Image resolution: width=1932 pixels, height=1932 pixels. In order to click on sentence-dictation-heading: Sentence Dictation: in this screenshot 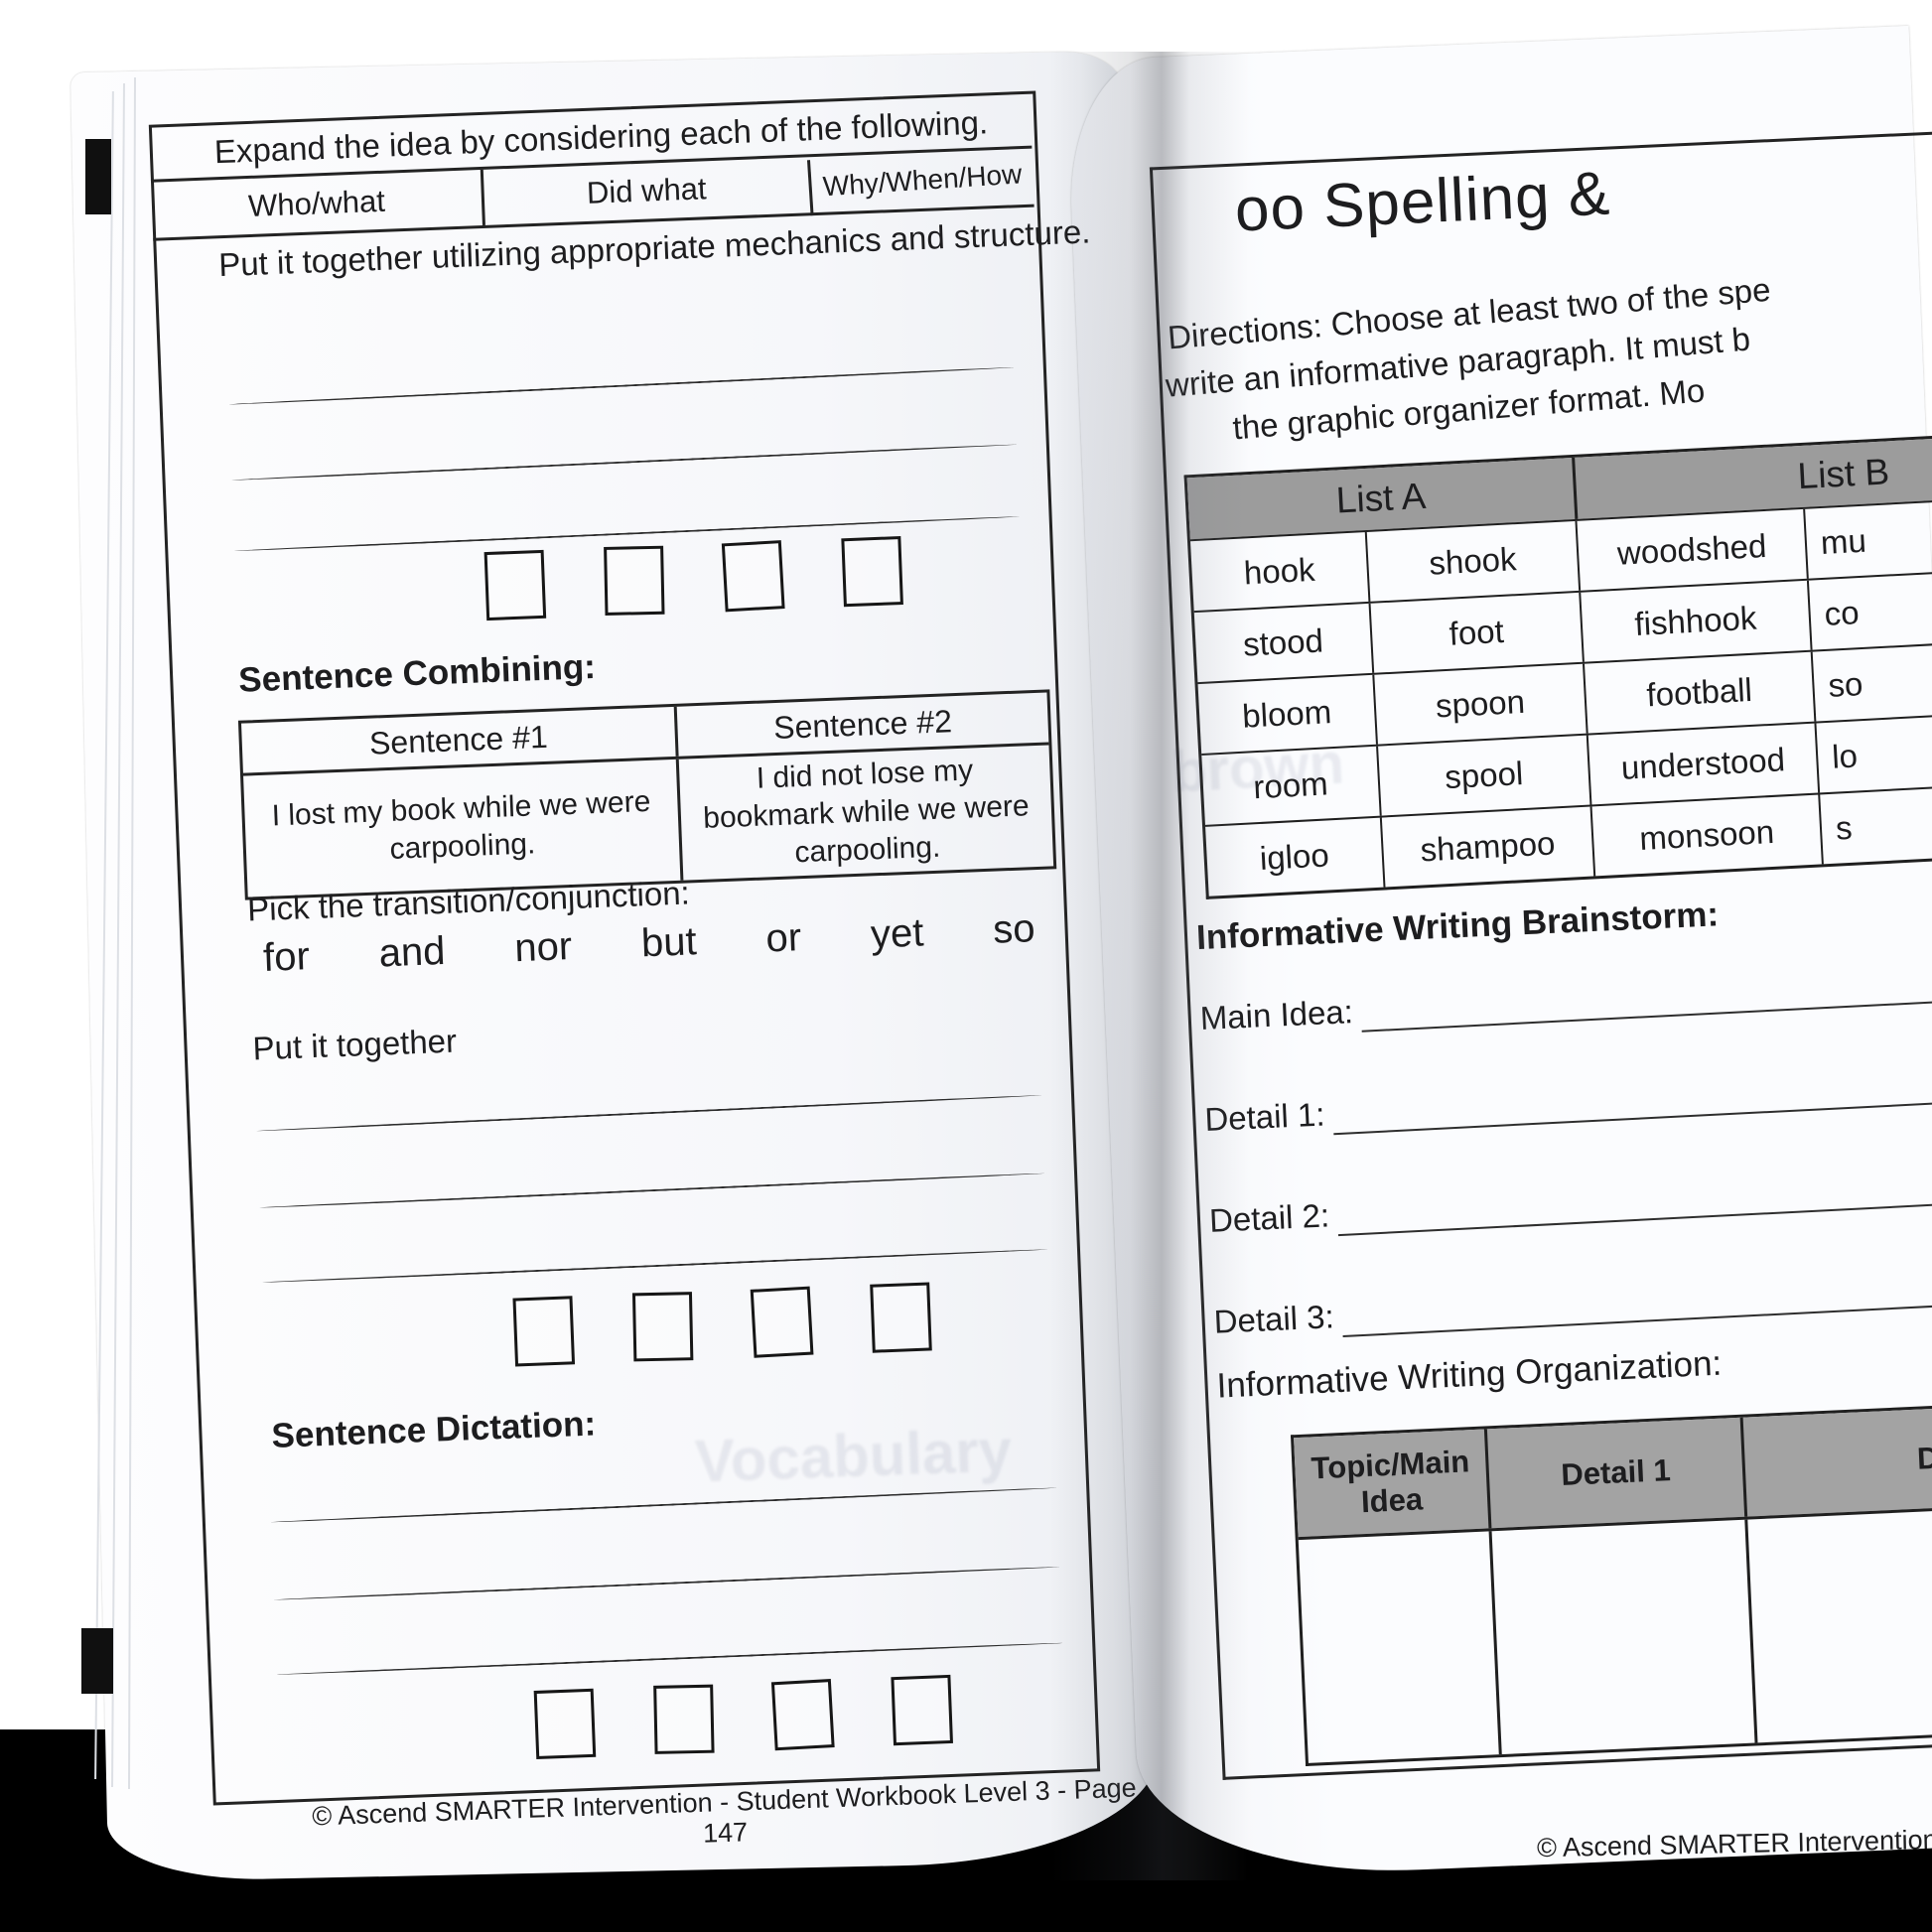, I will do `click(434, 1430)`.